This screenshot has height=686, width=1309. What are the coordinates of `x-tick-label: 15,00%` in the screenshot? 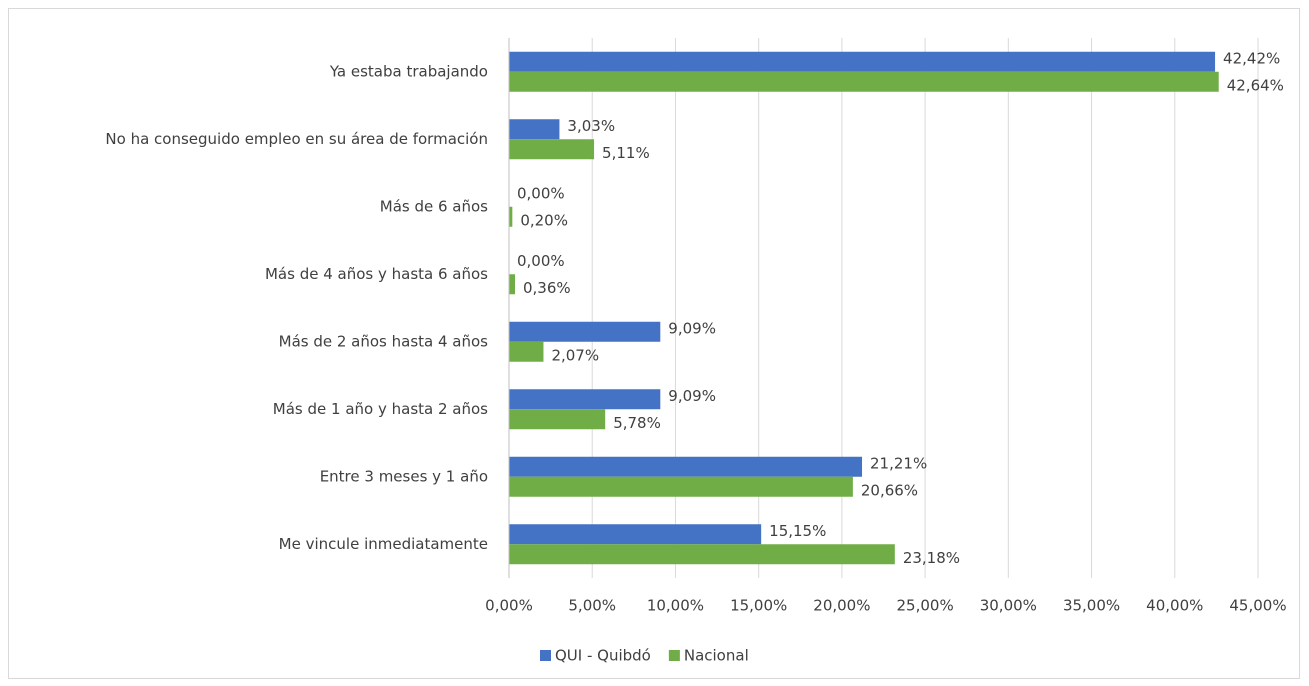 It's located at (758, 606).